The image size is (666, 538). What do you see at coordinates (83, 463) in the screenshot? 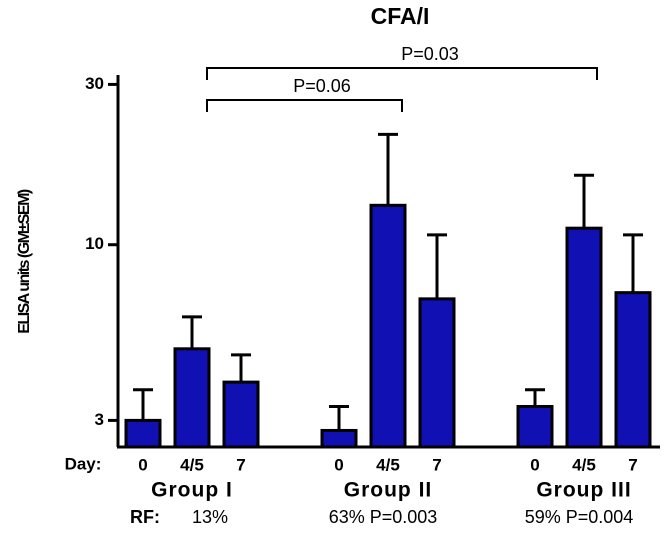
I see `x-axis-prefix: Day:` at bounding box center [83, 463].